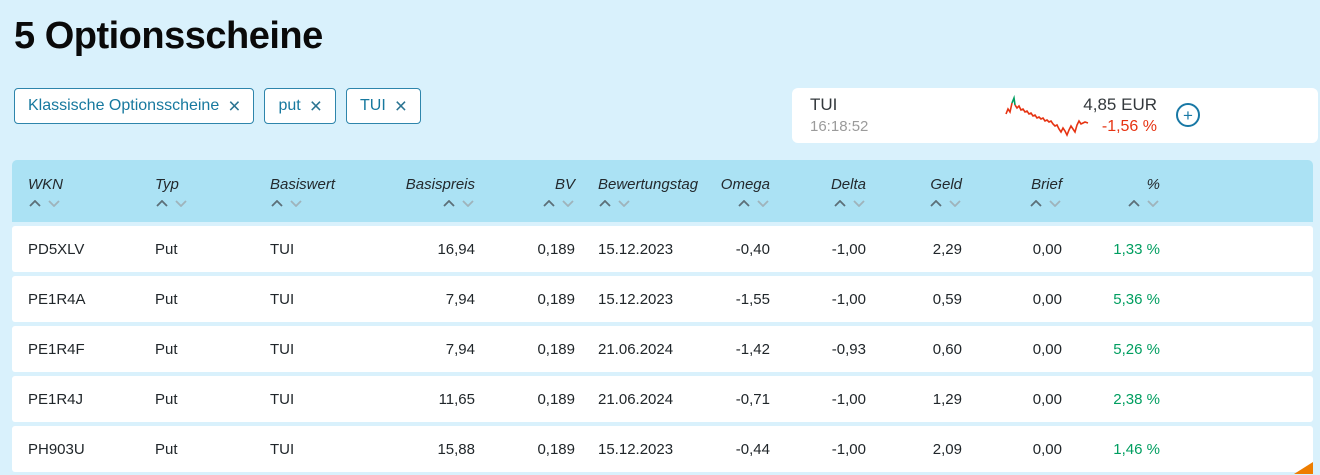 This screenshot has width=1320, height=475. Describe the element at coordinates (1012, 191) in the screenshot. I see `column-header-brief: Brief` at that location.